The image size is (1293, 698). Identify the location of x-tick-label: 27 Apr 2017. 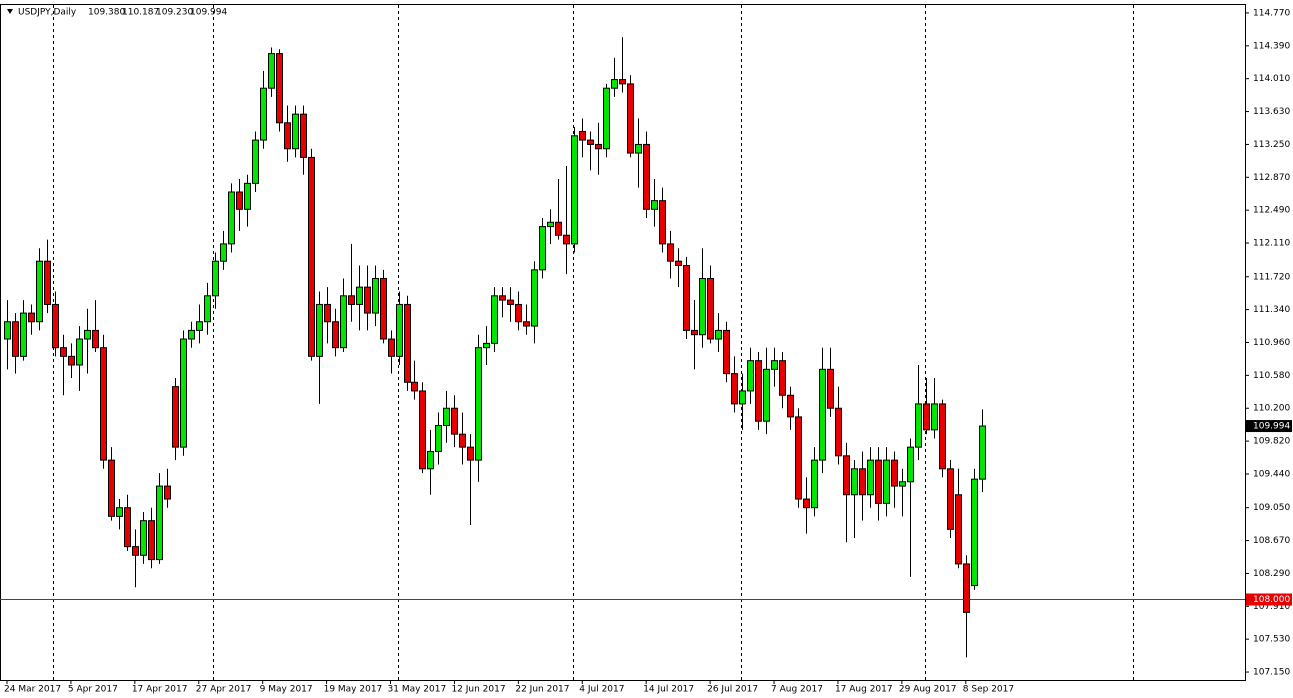
(224, 690).